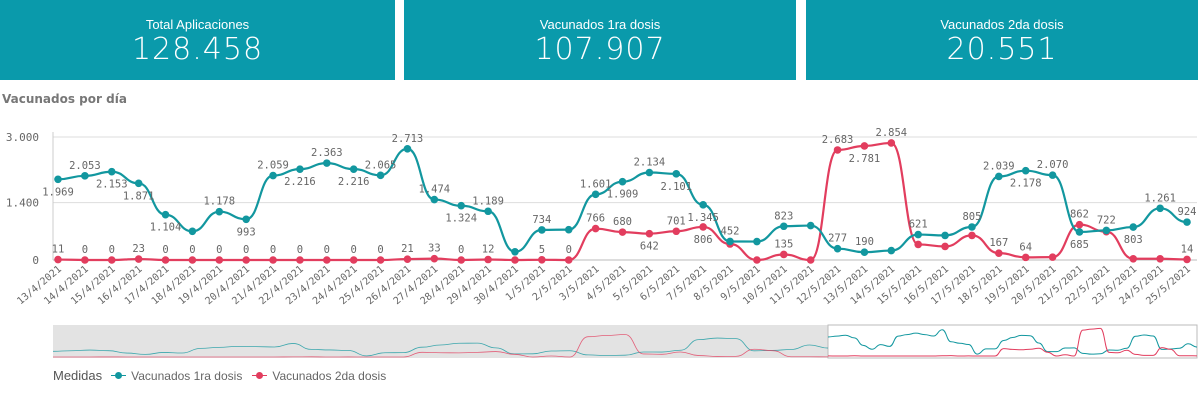  Describe the element at coordinates (838, 140) in the screenshot. I see `data-label-2da: 2.683` at that location.